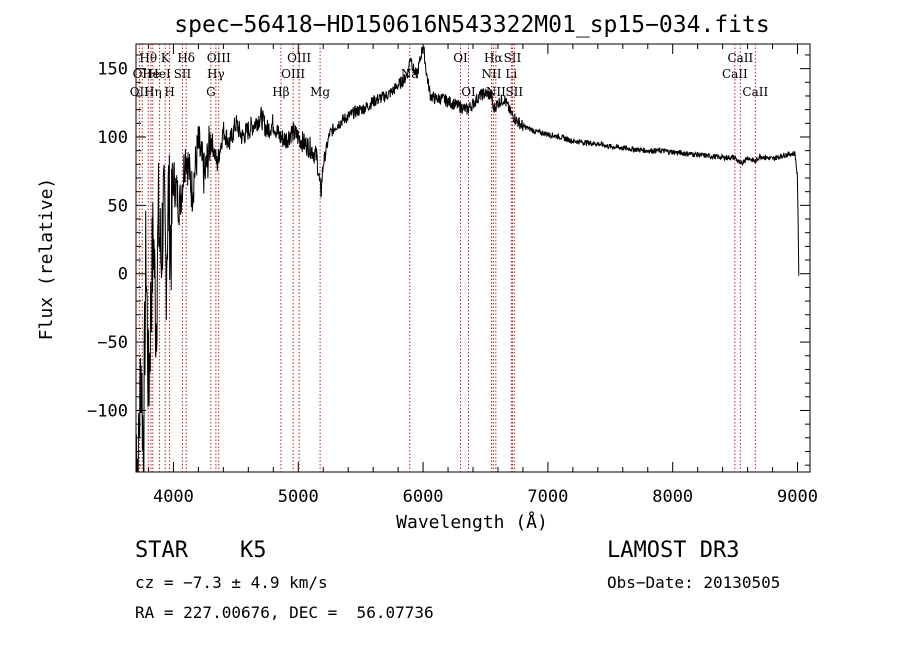  Describe the element at coordinates (298, 497) in the screenshot. I see `x-tick-label: 5000` at that location.